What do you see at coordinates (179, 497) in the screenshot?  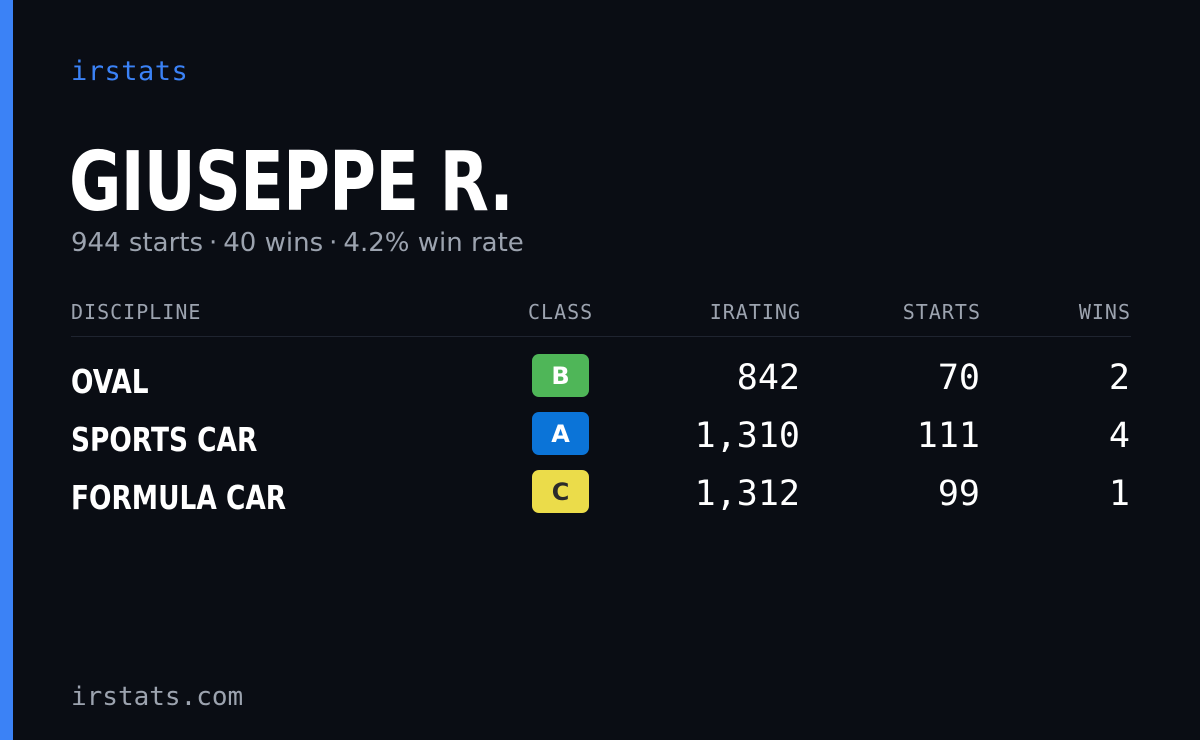 I see `discipline-name: FORMULA CAR` at bounding box center [179, 497].